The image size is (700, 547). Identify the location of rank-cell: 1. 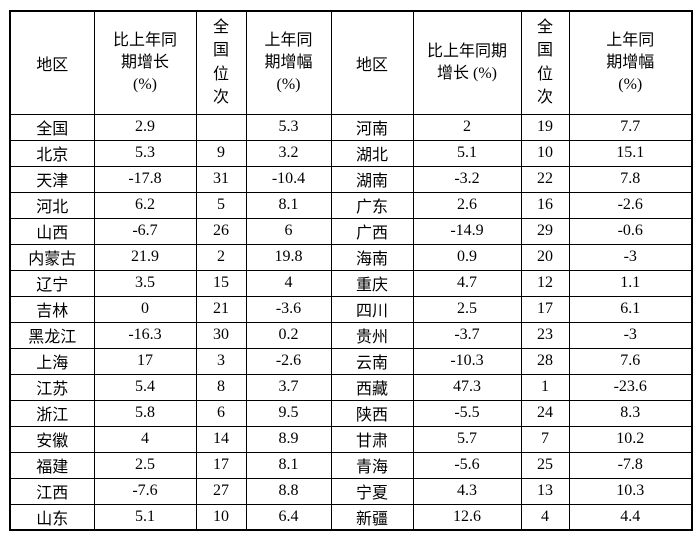
(545, 387).